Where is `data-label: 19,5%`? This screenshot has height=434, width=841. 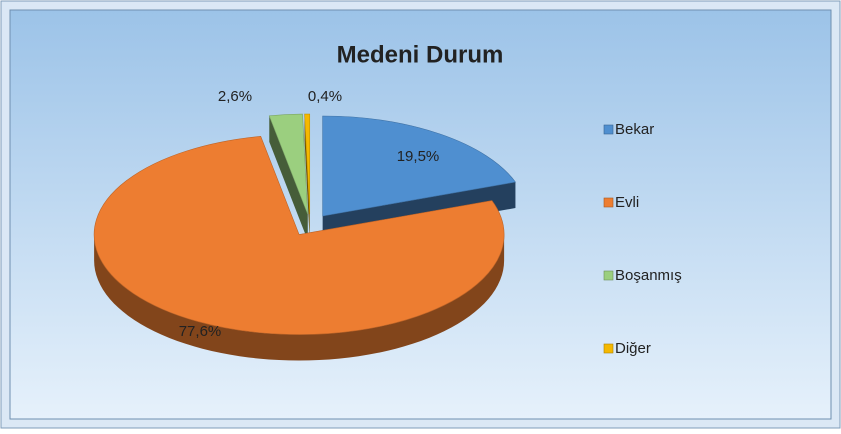
data-label: 19,5% is located at coordinates (418, 156).